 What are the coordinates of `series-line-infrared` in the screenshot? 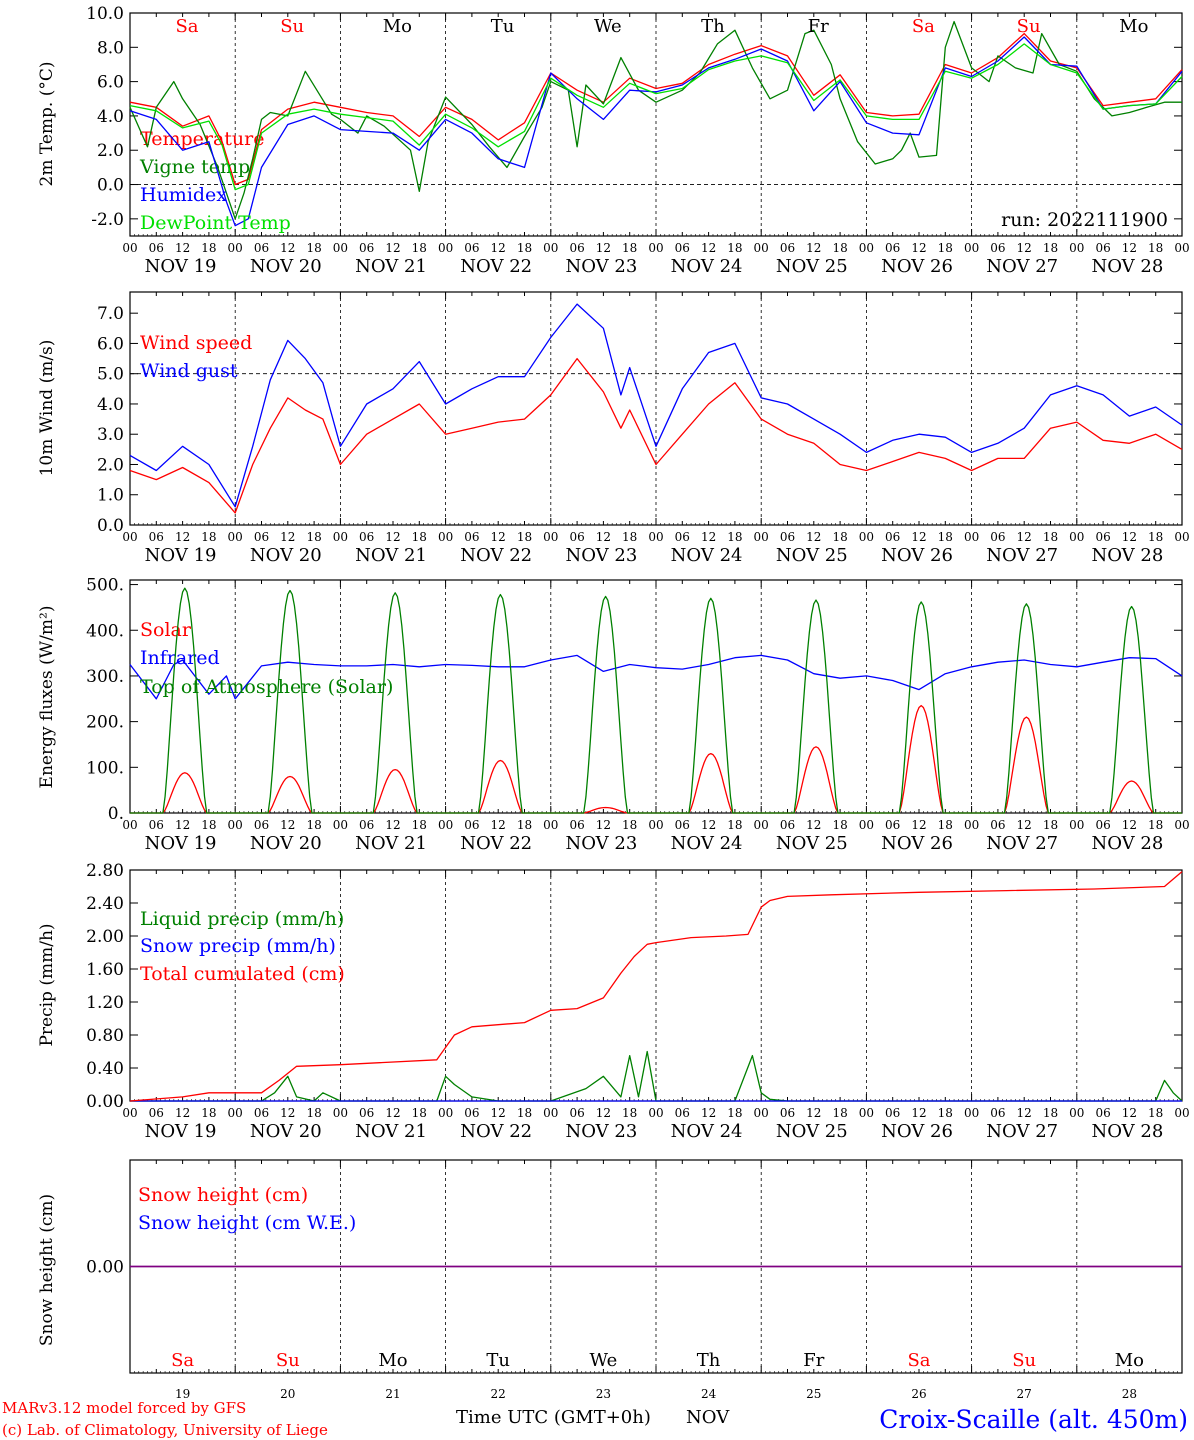 It's located at (656, 677).